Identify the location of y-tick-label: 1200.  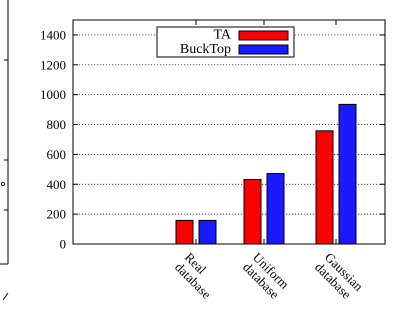
(53, 64).